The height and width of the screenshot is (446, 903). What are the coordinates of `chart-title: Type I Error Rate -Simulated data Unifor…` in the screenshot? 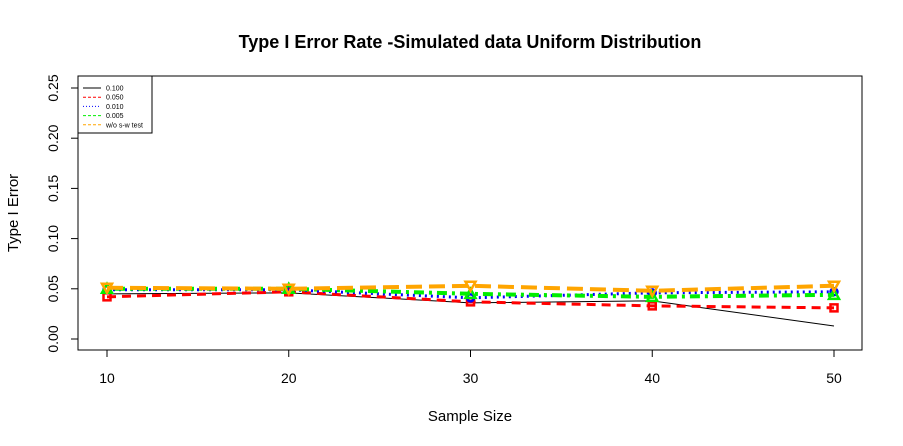 It's located at (470, 42).